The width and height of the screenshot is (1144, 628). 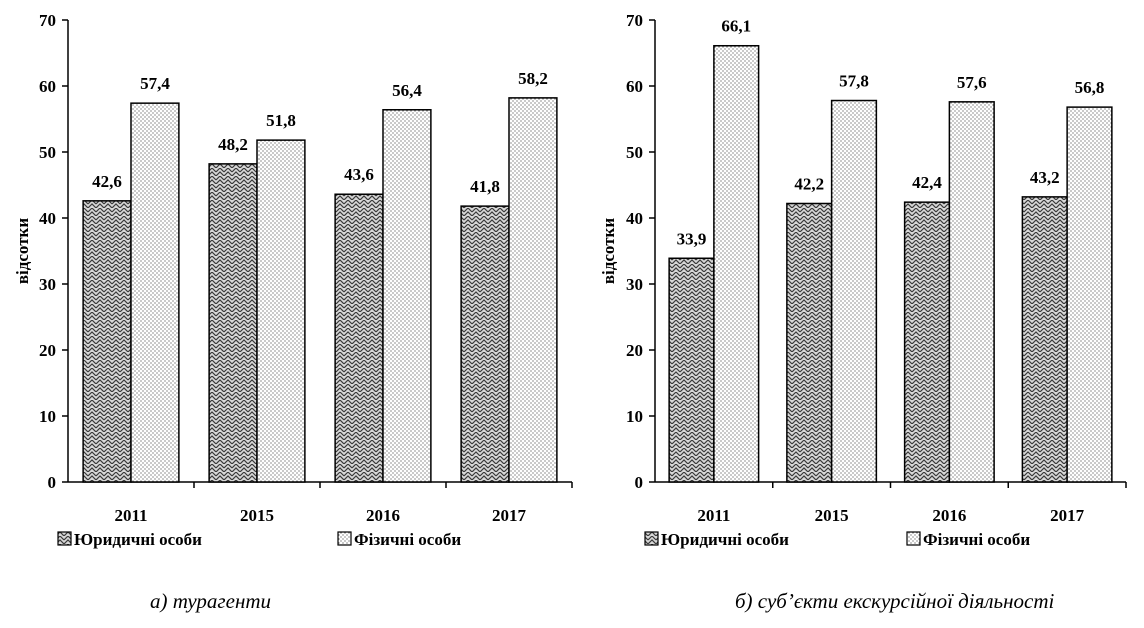 What do you see at coordinates (692, 238) in the screenshot?
I see `data-label: 33,9` at bounding box center [692, 238].